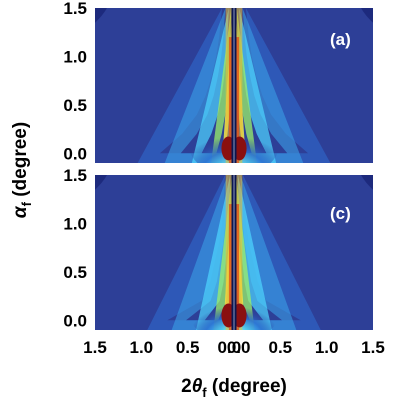 Image resolution: width=400 pixels, height=409 pixels. I want to click on x-axis-title: 2θf (degree), so click(234, 388).